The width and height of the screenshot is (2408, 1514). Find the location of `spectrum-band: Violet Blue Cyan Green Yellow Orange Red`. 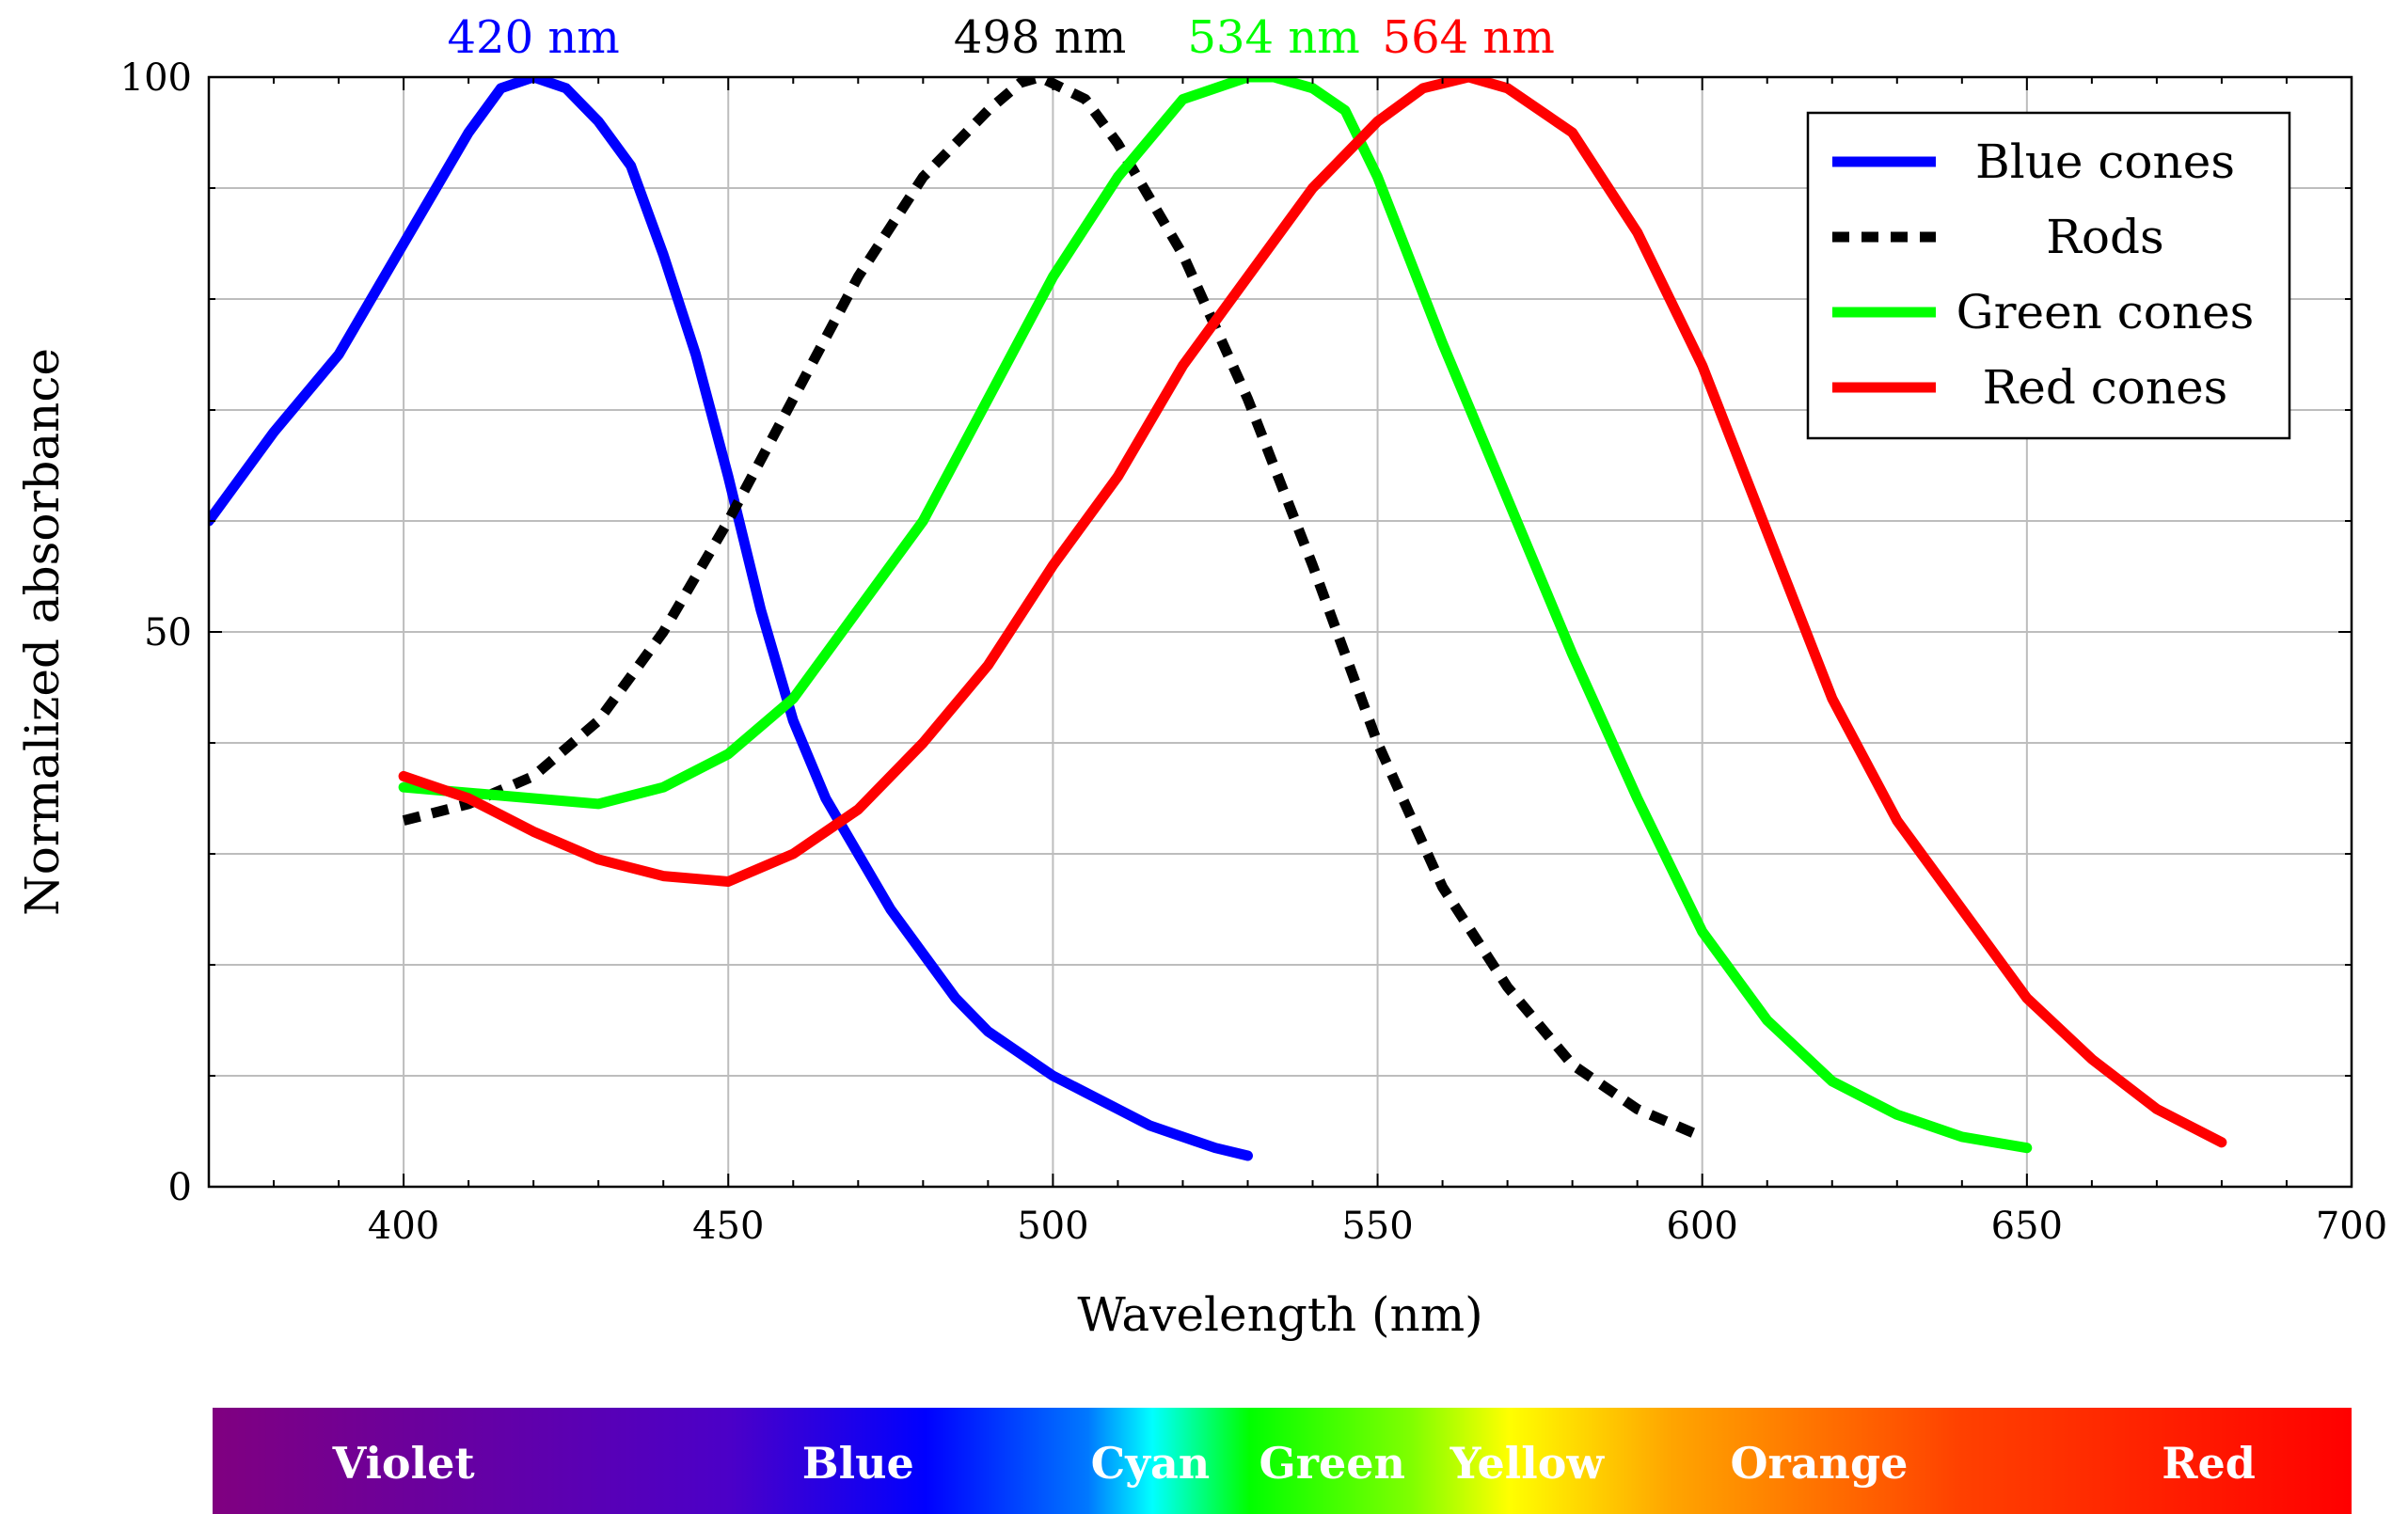

spectrum-band: Violet Blue Cyan Green Yellow Orange Red is located at coordinates (1283, 1461).